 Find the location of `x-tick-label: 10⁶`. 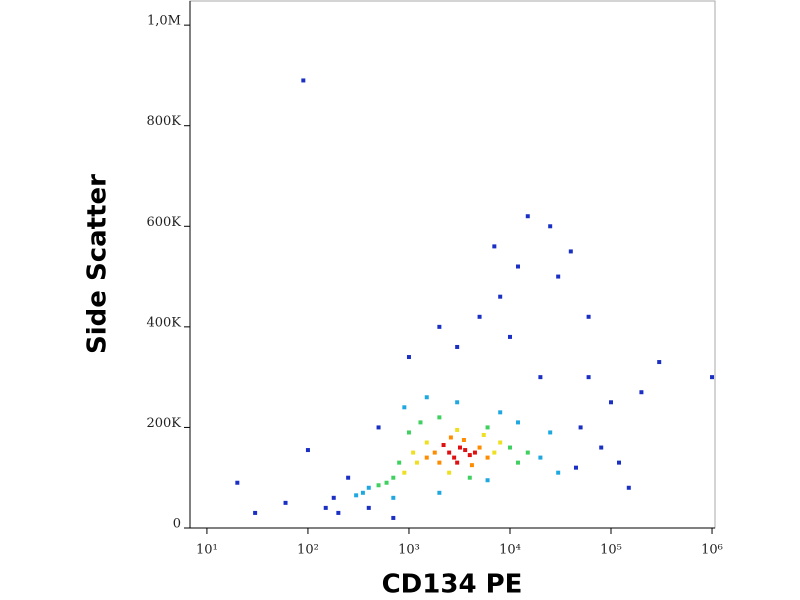

x-tick-label: 10⁶ is located at coordinates (712, 550).